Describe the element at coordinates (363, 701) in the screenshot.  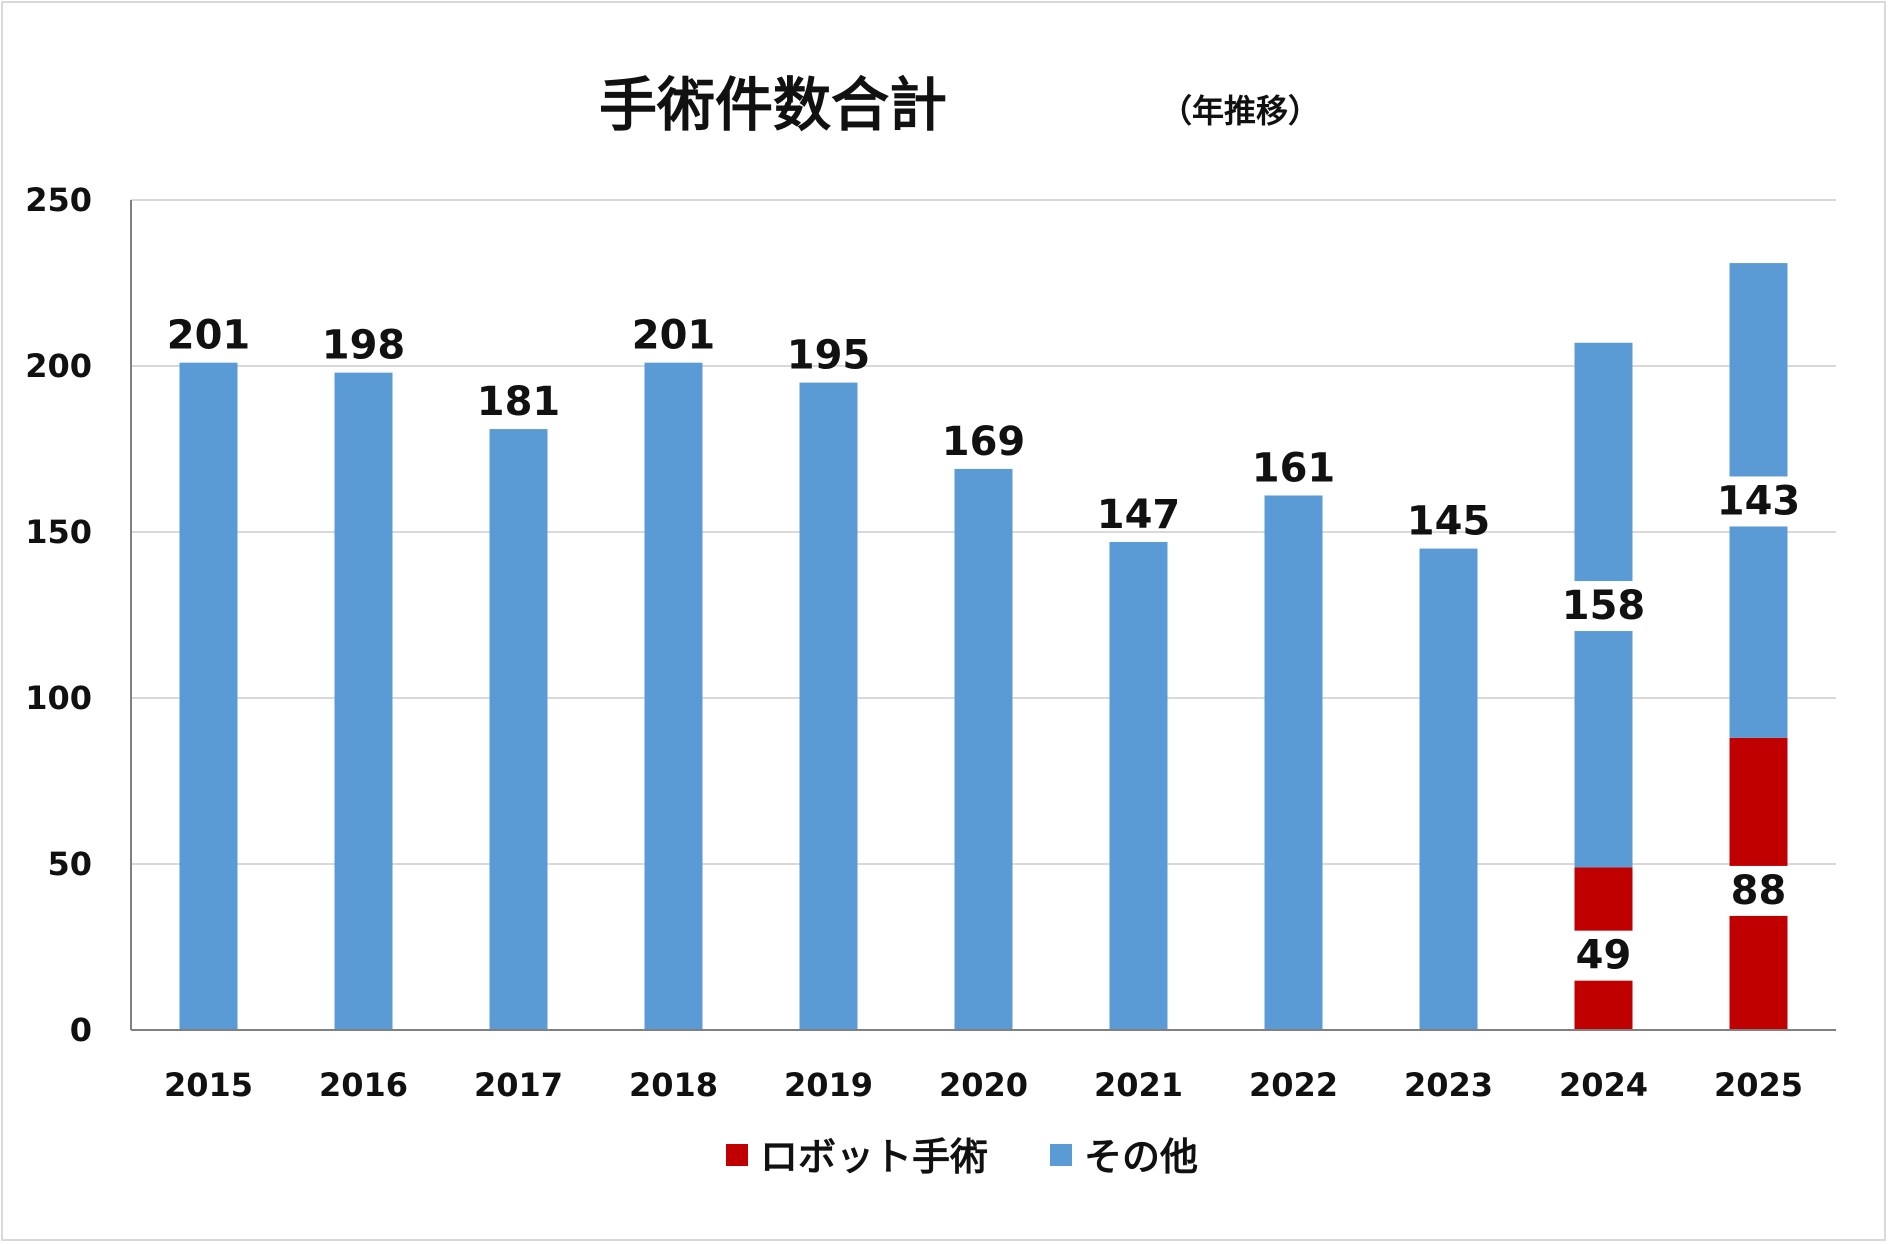
I see `bar-other-2016` at that location.